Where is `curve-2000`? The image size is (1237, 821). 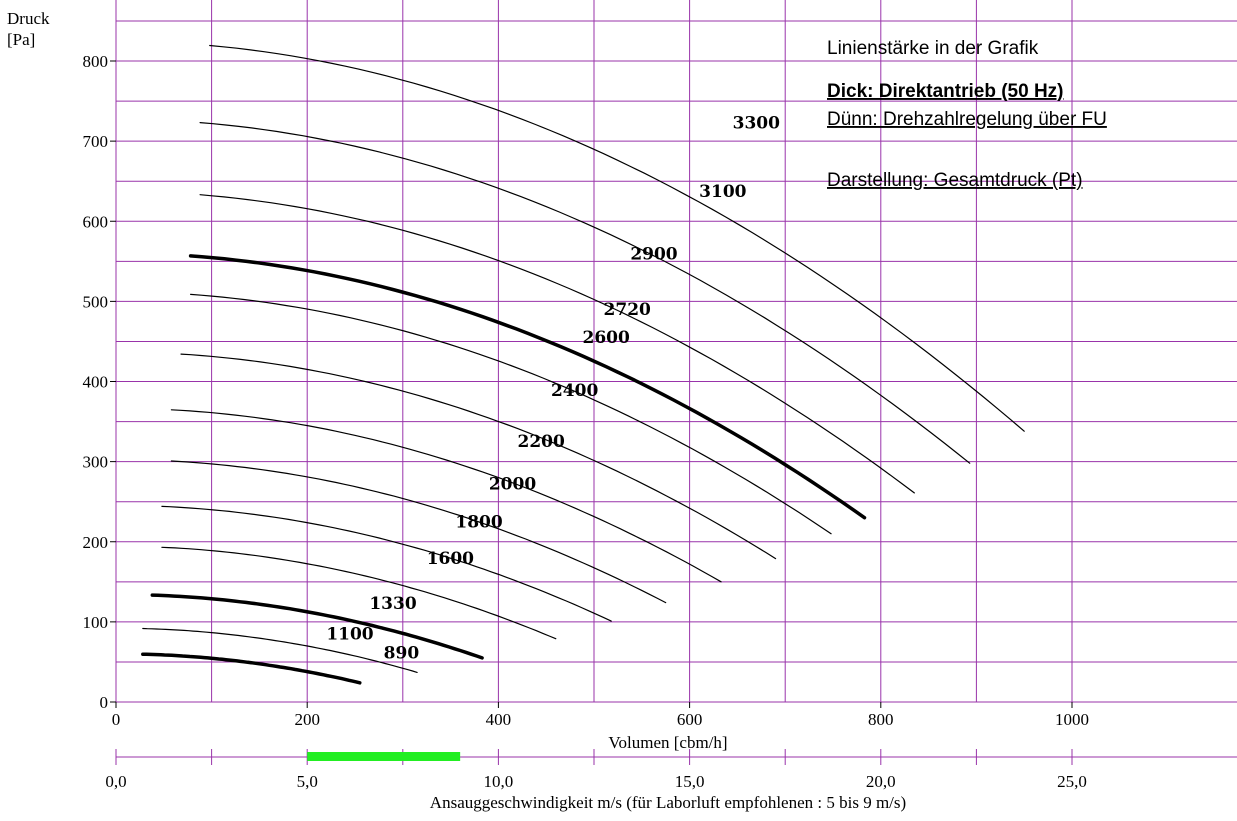
curve-2000 is located at coordinates (418, 532).